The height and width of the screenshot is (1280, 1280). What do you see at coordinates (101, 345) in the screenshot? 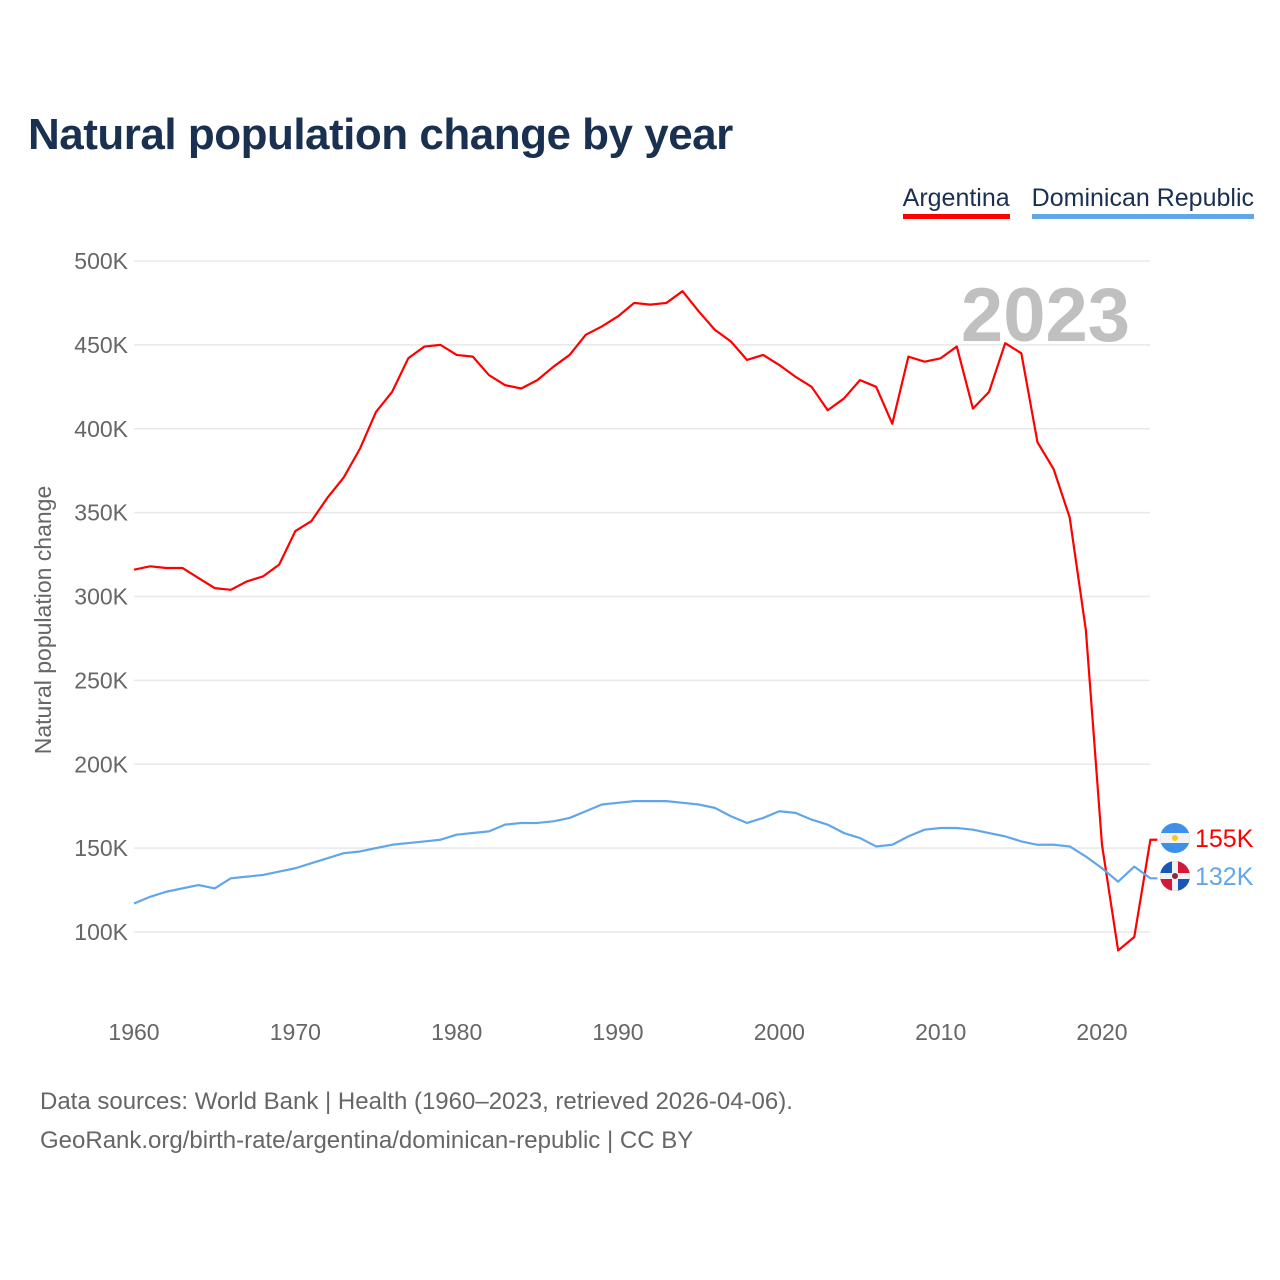
I see `y-tick-label: 450K` at bounding box center [101, 345].